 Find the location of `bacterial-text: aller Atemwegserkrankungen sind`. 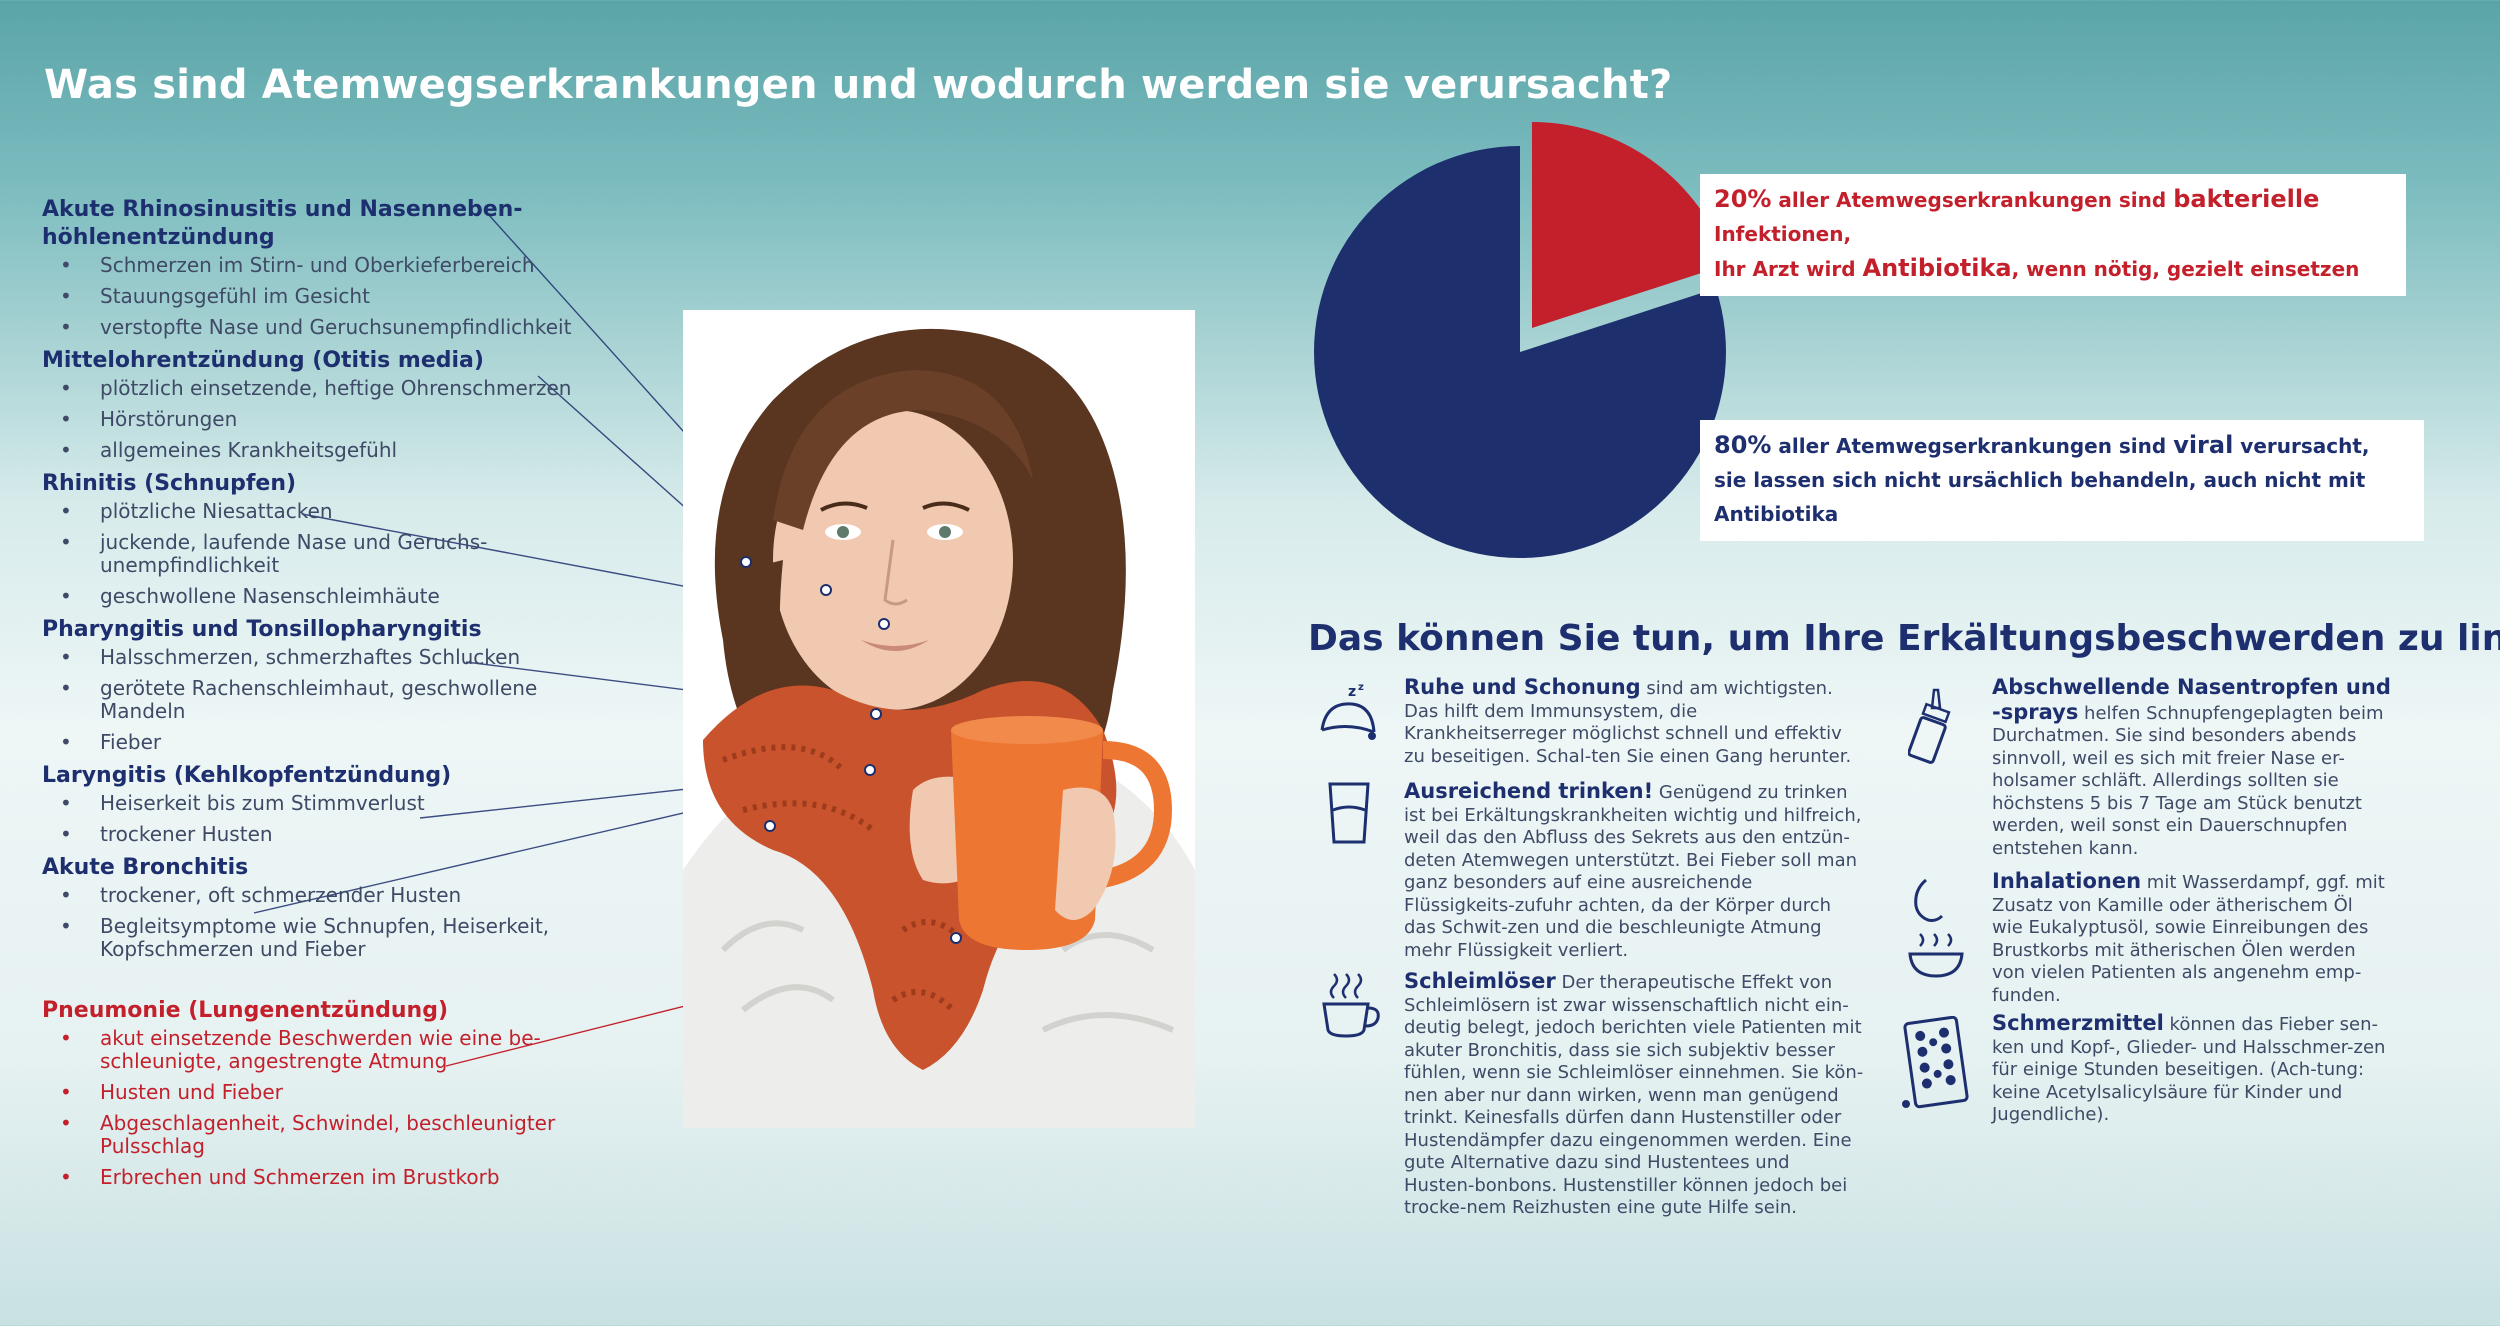

bacterial-text: aller Atemwegserkrankungen sind is located at coordinates (1972, 200).